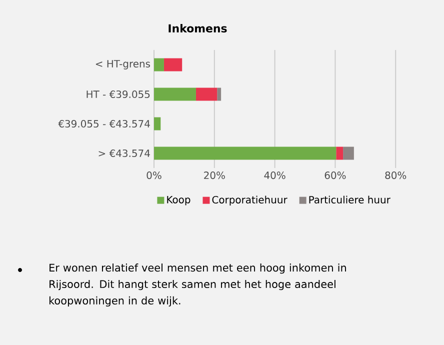  What do you see at coordinates (197, 28) in the screenshot?
I see `chart-title: Inkomens` at bounding box center [197, 28].